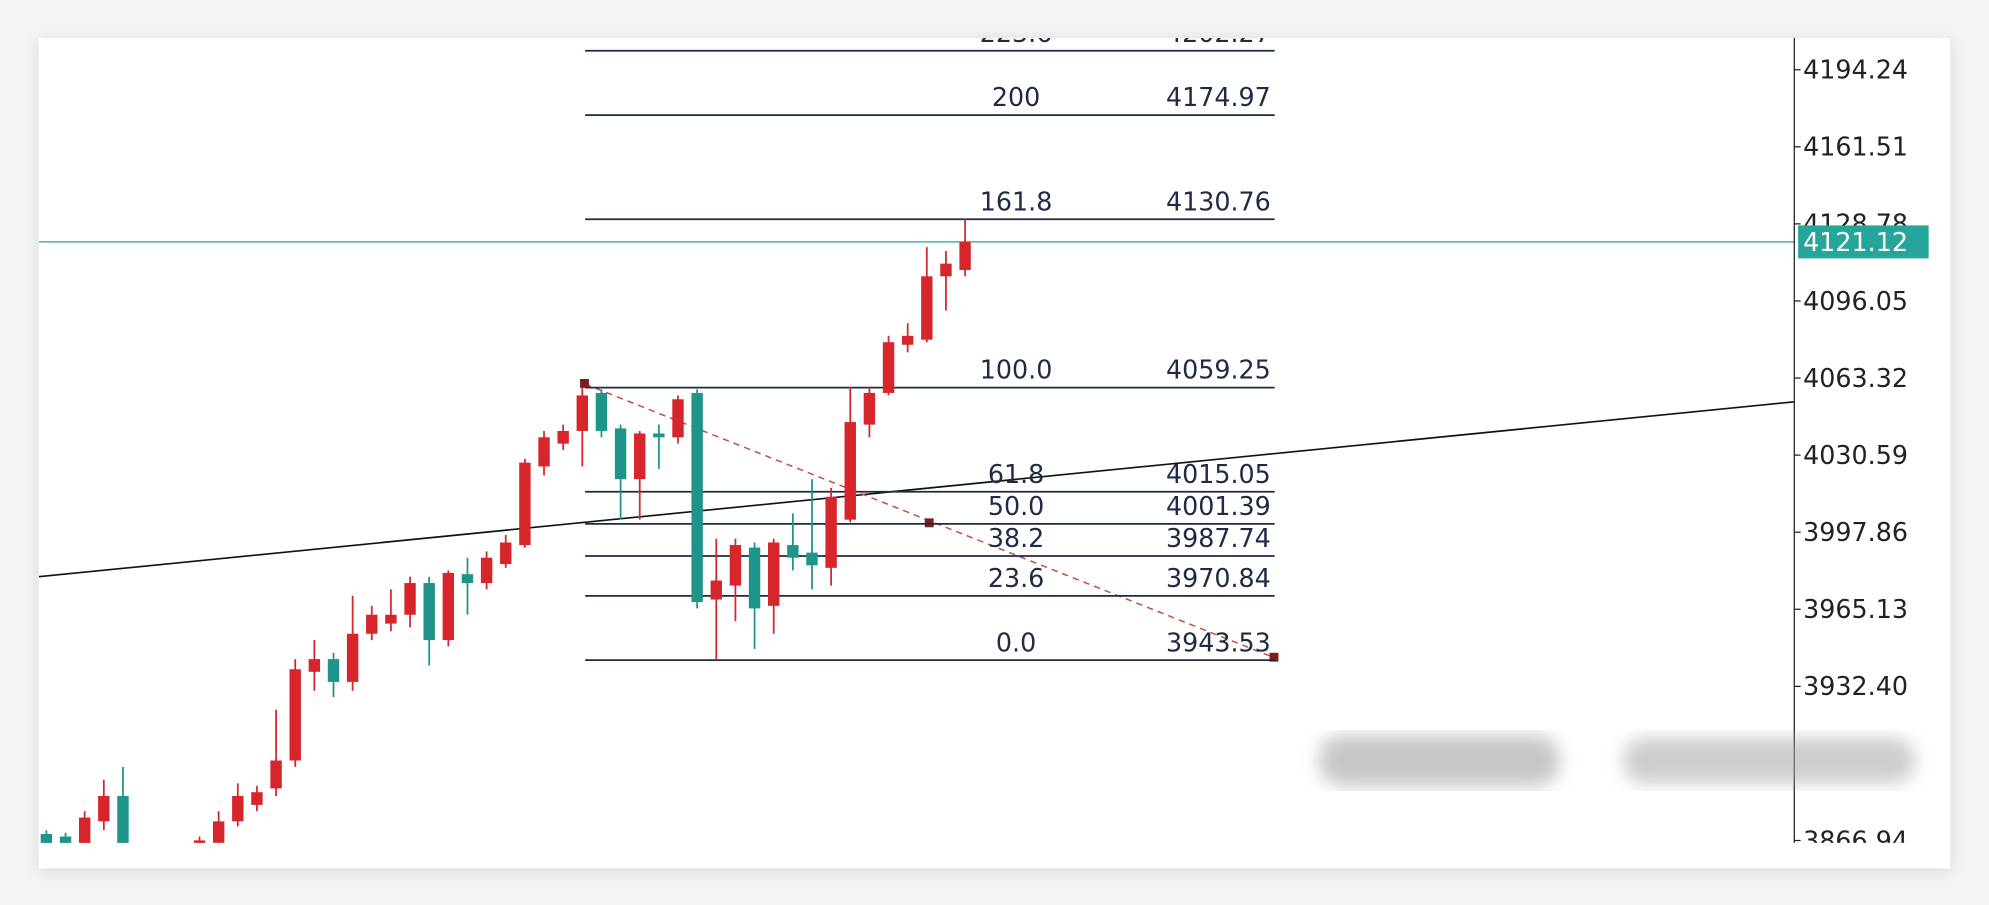 This screenshot has height=905, width=1989. What do you see at coordinates (1855, 301) in the screenshot?
I see `y-tick-label: 4096.05` at bounding box center [1855, 301].